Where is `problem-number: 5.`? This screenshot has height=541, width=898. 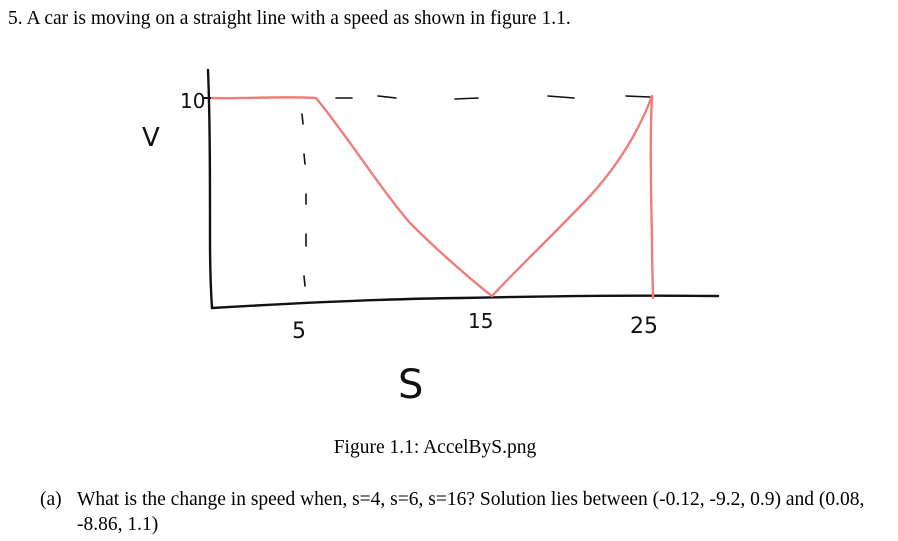
problem-number: 5. is located at coordinates (15, 18).